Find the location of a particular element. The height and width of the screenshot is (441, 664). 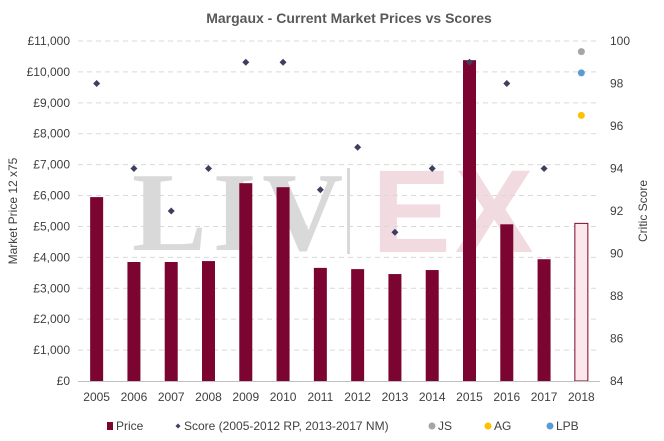

x-tick-label: 2017 is located at coordinates (544, 397).